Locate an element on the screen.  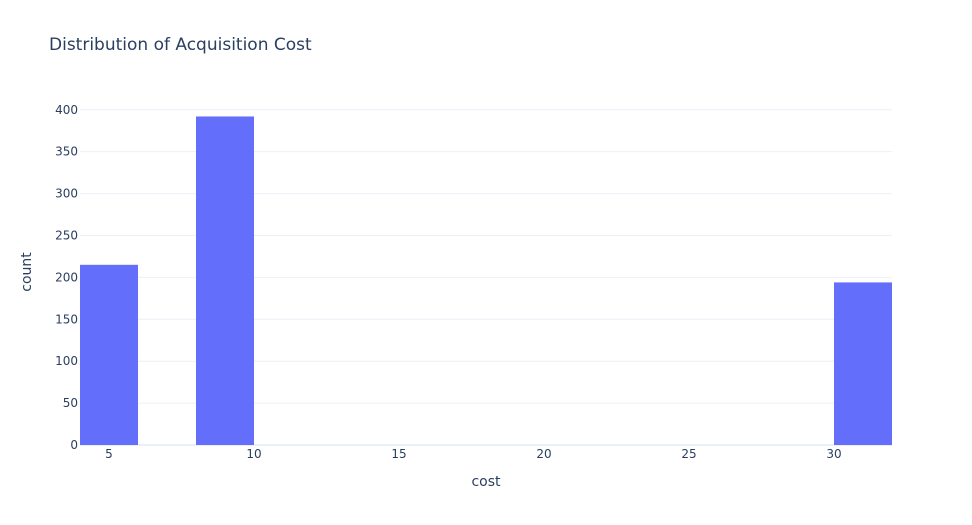
y-tick-label: 100 is located at coordinates (66, 361).